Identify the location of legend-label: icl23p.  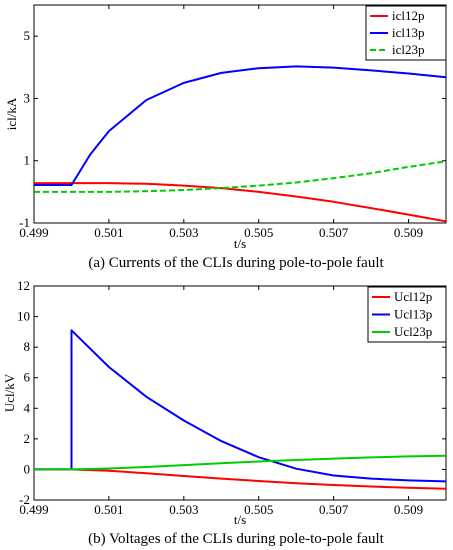
(408, 49).